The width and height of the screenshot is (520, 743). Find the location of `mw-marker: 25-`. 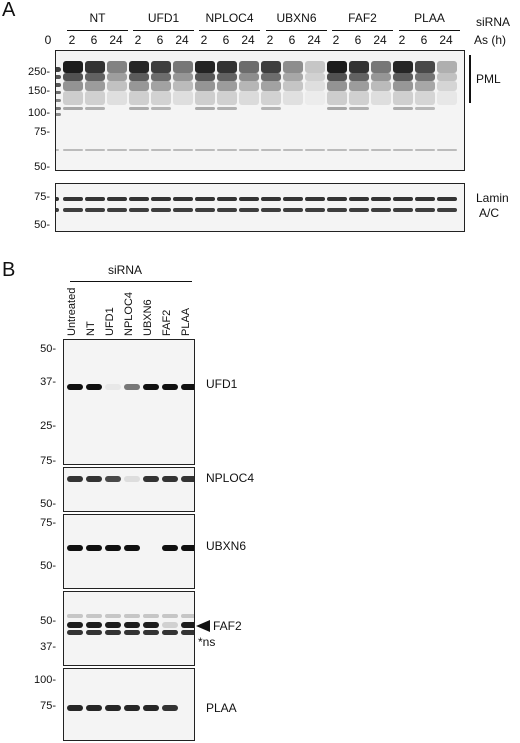

mw-marker: 25- is located at coordinates (48, 426).